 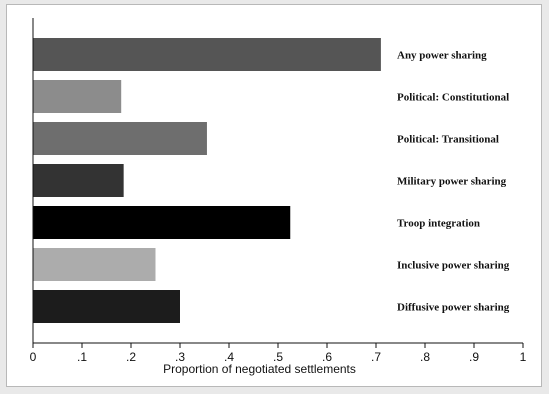 What do you see at coordinates (259, 369) in the screenshot?
I see `x-axis-title: Proportion of negotiated settlements` at bounding box center [259, 369].